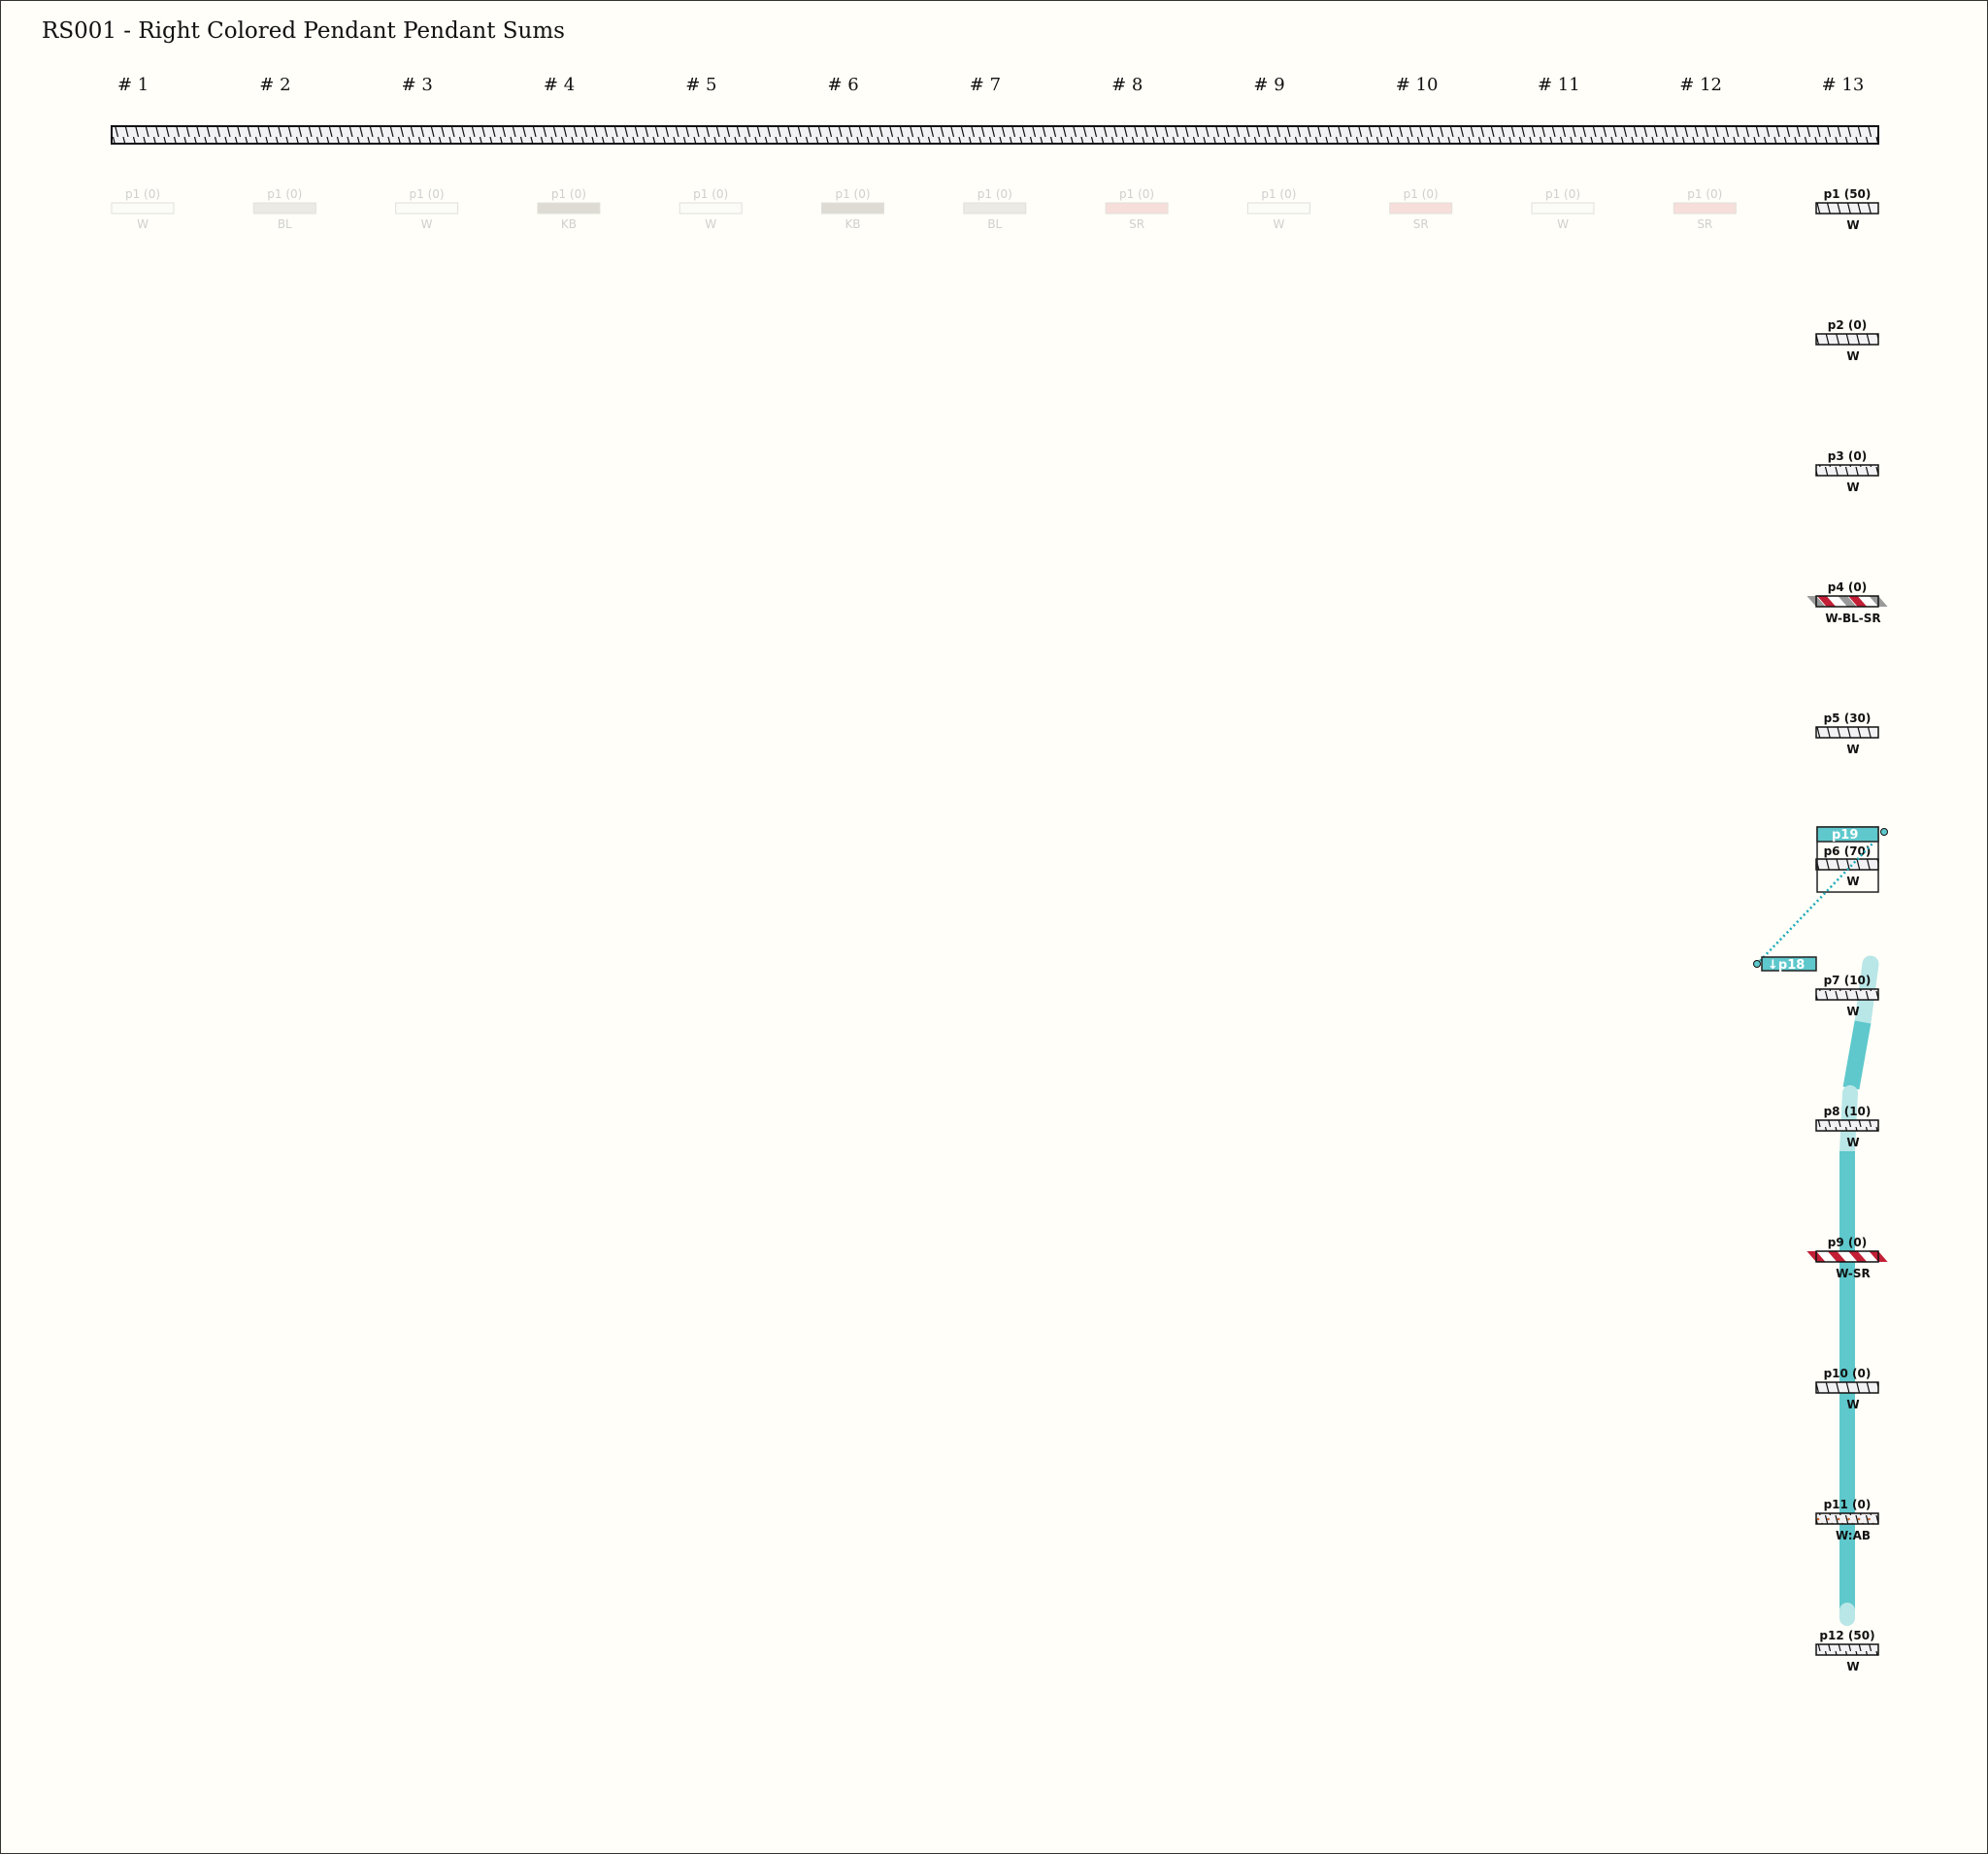 This screenshot has width=1988, height=1854. I want to click on column-header: # 7, so click(986, 85).